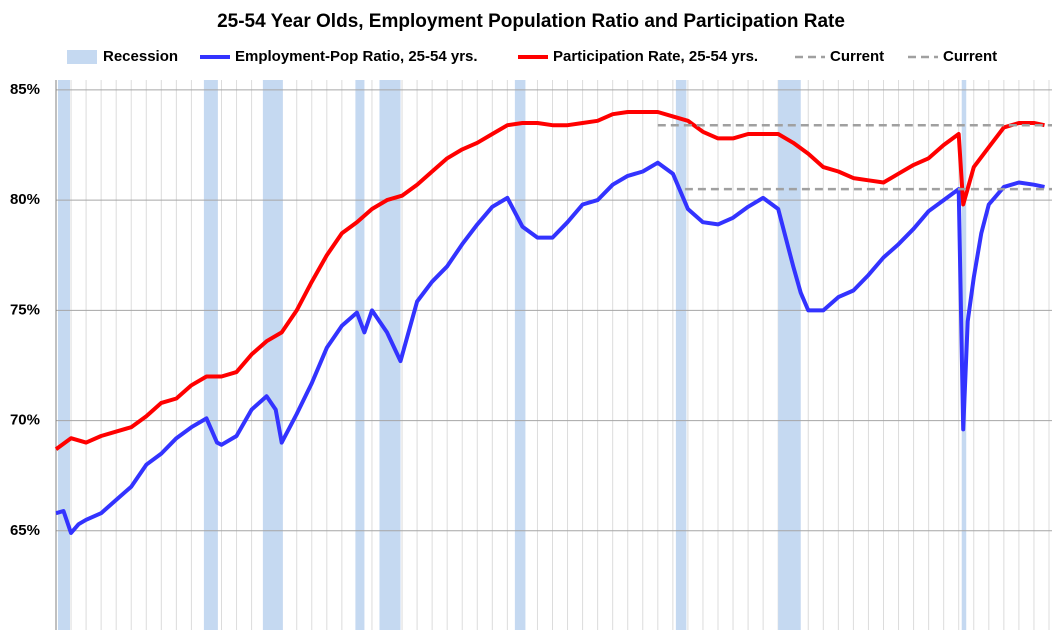 This screenshot has height=630, width=1062. Describe the element at coordinates (25, 309) in the screenshot. I see `y-tick-label: 75%` at that location.